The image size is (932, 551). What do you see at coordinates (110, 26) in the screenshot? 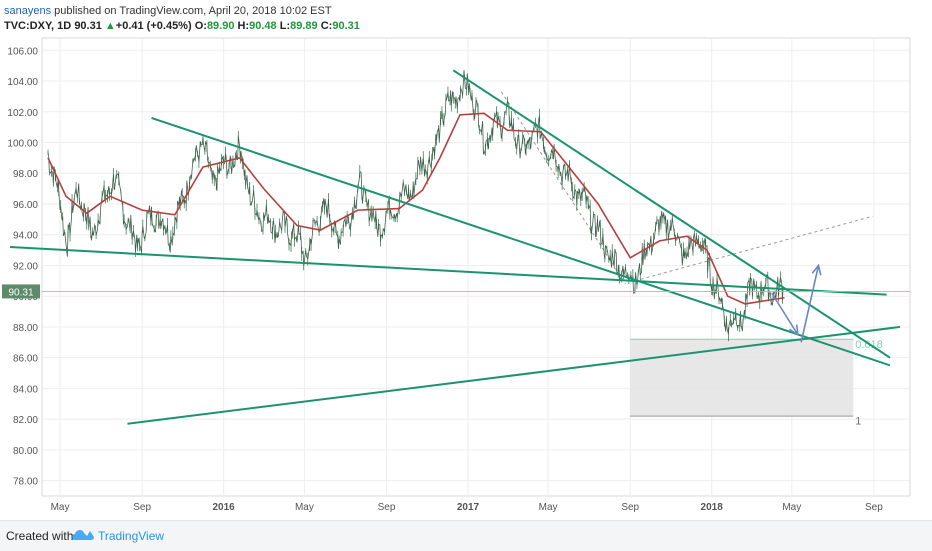
I see `up-arrow-icon: ▲` at bounding box center [110, 26].